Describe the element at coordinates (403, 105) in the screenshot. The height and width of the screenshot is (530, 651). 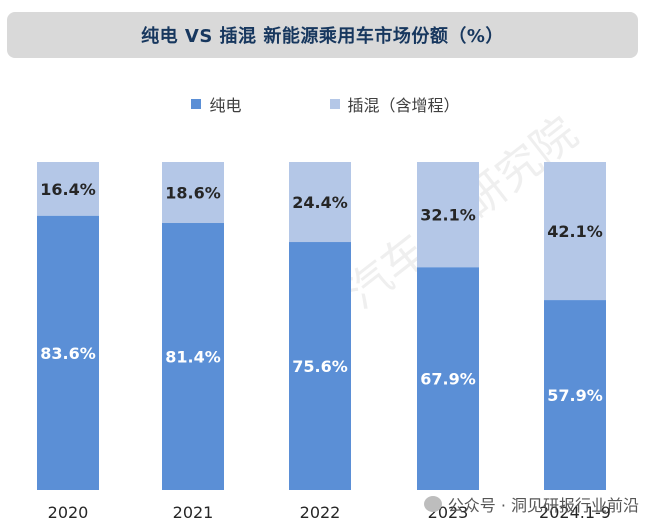
I see `legend-label-phev: 插混（含增程）` at that location.